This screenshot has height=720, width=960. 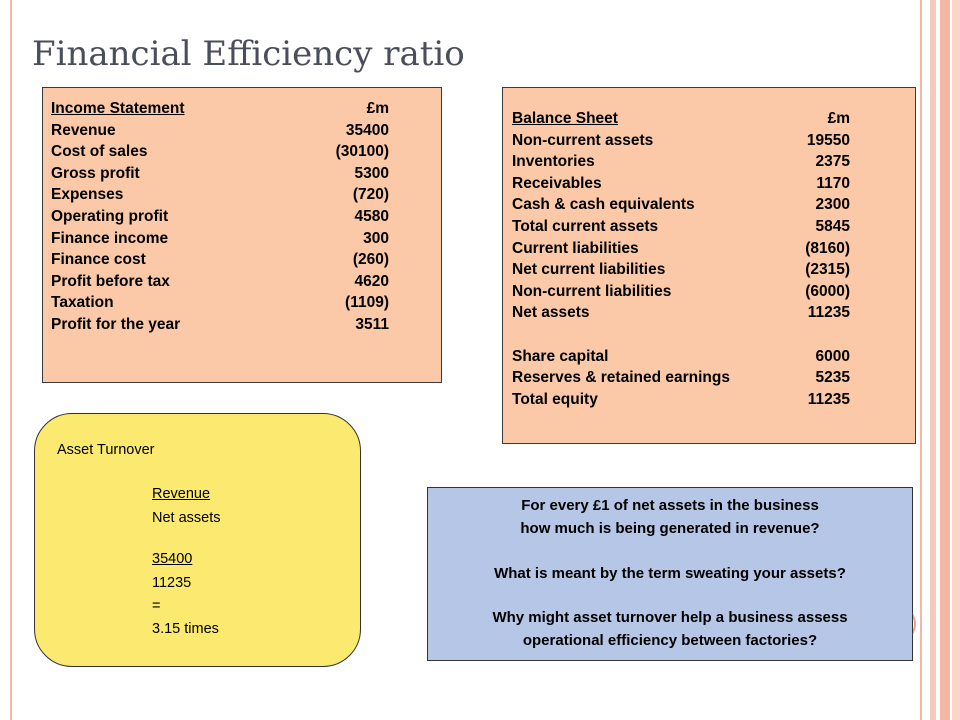 What do you see at coordinates (220, 239) in the screenshot?
I see `table-row: Finance income 300` at bounding box center [220, 239].